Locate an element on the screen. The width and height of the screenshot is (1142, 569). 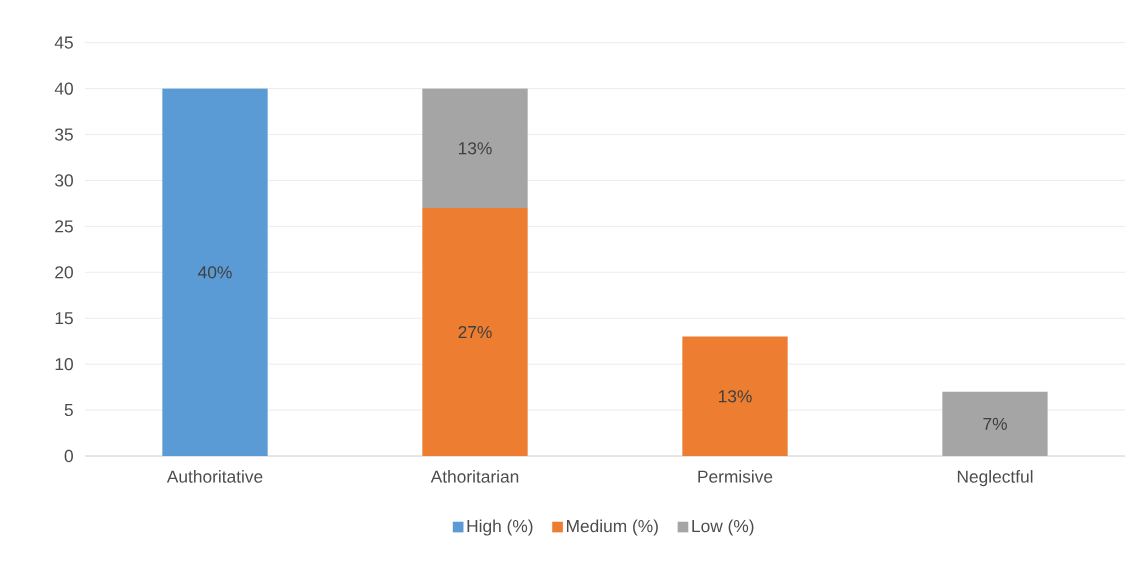
data-label: 7% is located at coordinates (995, 423).